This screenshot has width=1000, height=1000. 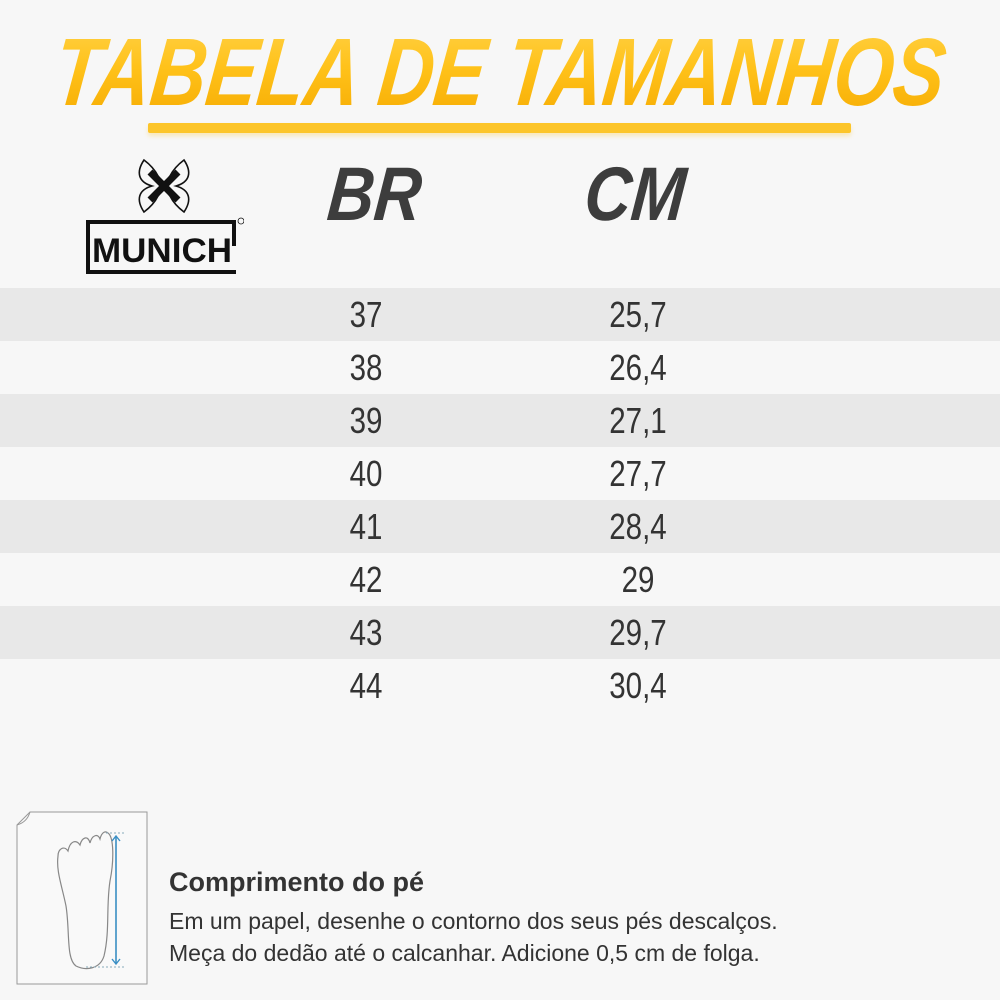 I want to click on br-size: 43, so click(x=366, y=632).